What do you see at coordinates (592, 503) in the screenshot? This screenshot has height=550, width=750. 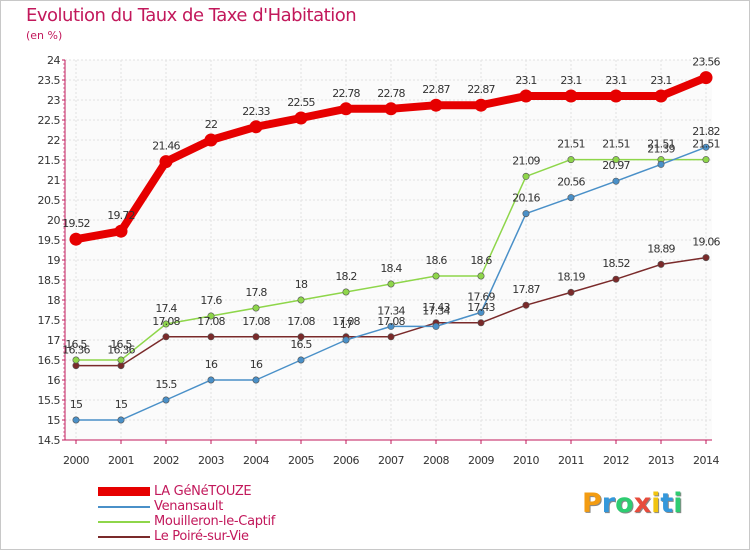 I see `logo-letter: P` at bounding box center [592, 503].